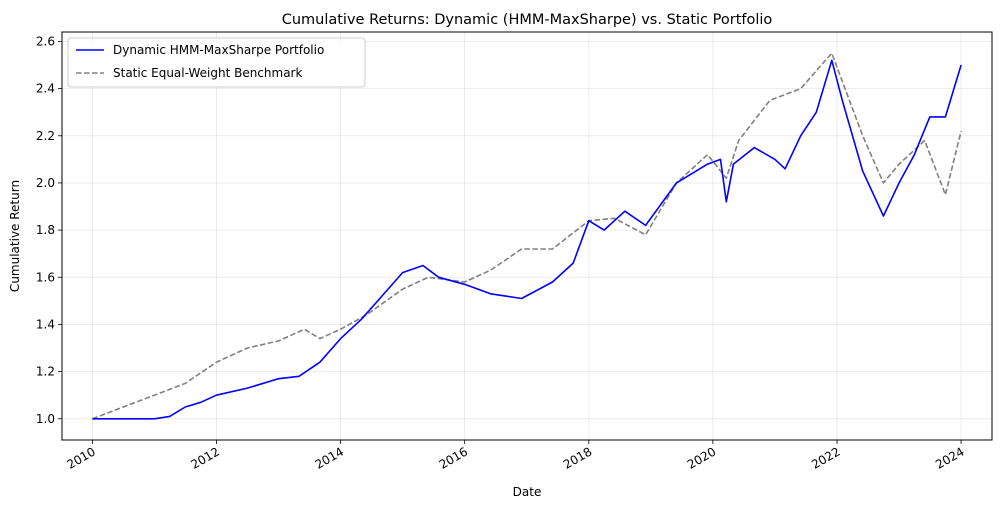 This screenshot has width=1001, height=509. What do you see at coordinates (45, 324) in the screenshot?
I see `y-tick-label: 1.4` at bounding box center [45, 324].